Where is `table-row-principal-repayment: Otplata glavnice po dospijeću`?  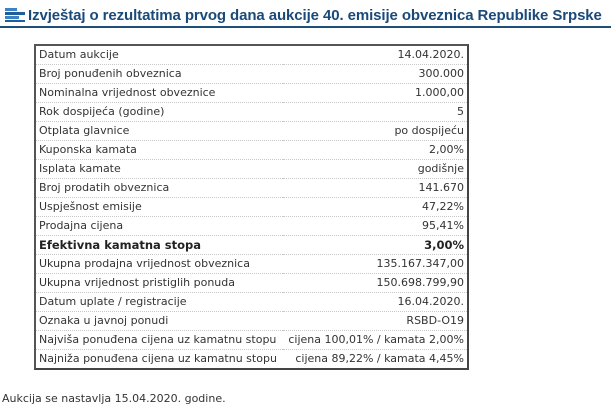 table-row-principal-repayment: Otplata glavnice po dospijeću is located at coordinates (251, 131).